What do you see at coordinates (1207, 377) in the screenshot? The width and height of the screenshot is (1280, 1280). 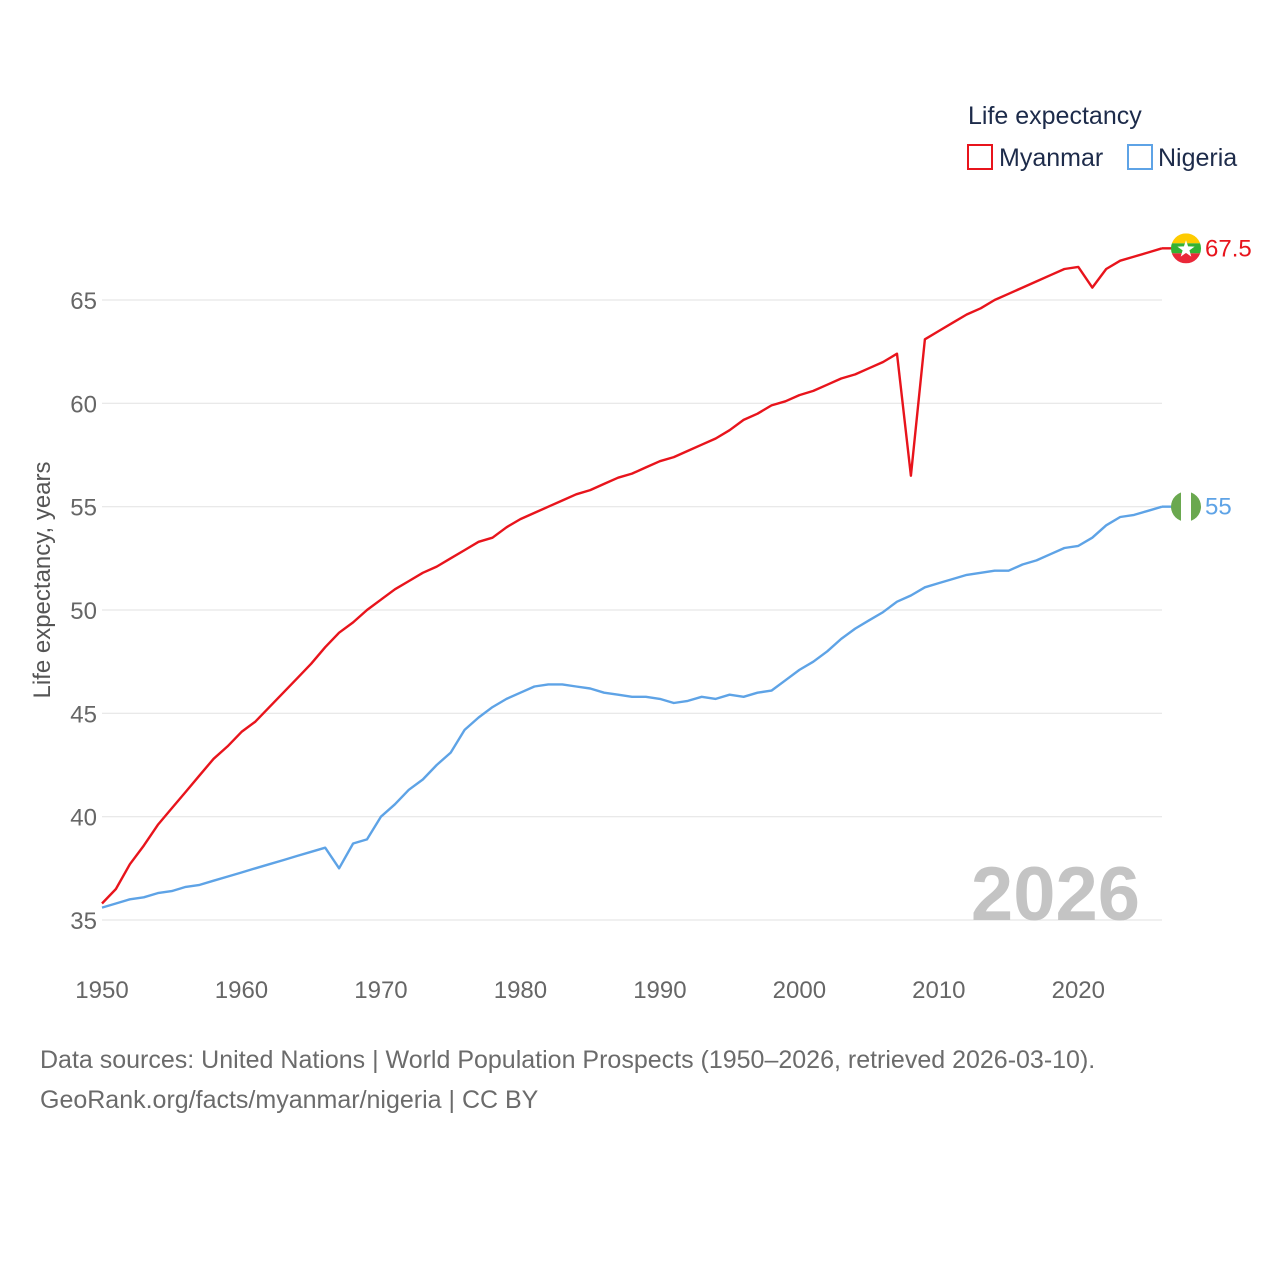 I see `end-markers: 67.5 55` at bounding box center [1207, 377].